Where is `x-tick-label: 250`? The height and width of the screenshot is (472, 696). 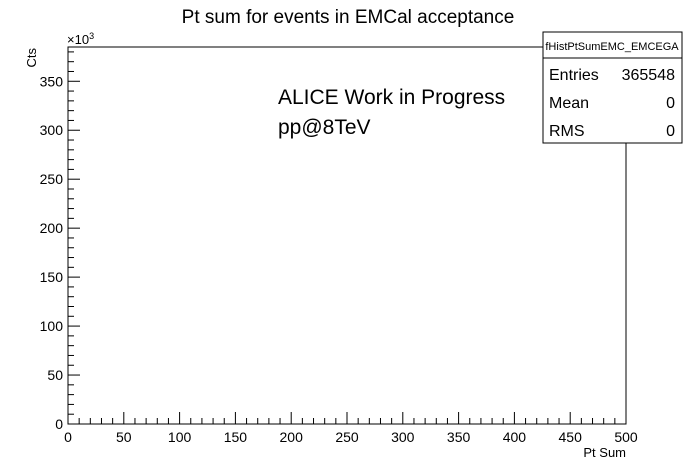 x-tick-label: 250 is located at coordinates (347, 437).